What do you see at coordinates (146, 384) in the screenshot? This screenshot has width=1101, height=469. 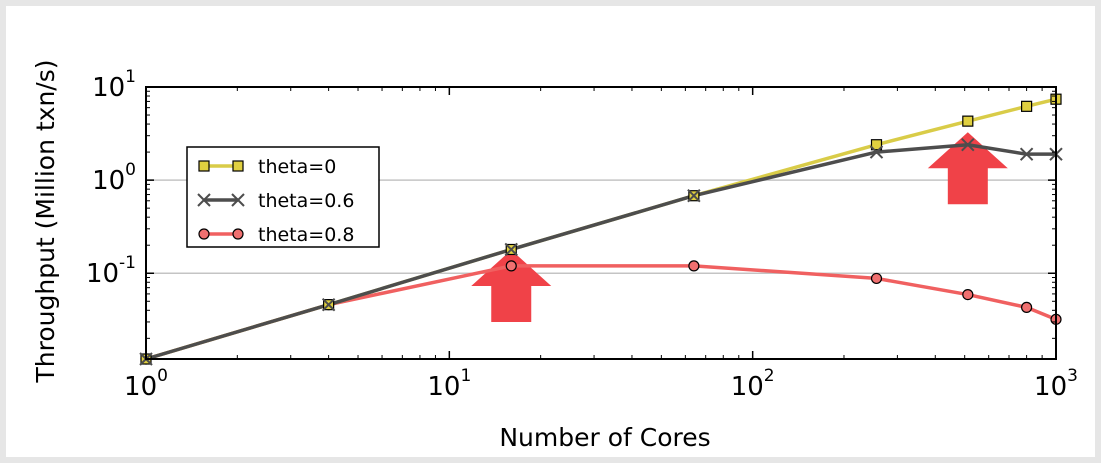 I see `x-tick-label: 10⁰` at bounding box center [146, 384].